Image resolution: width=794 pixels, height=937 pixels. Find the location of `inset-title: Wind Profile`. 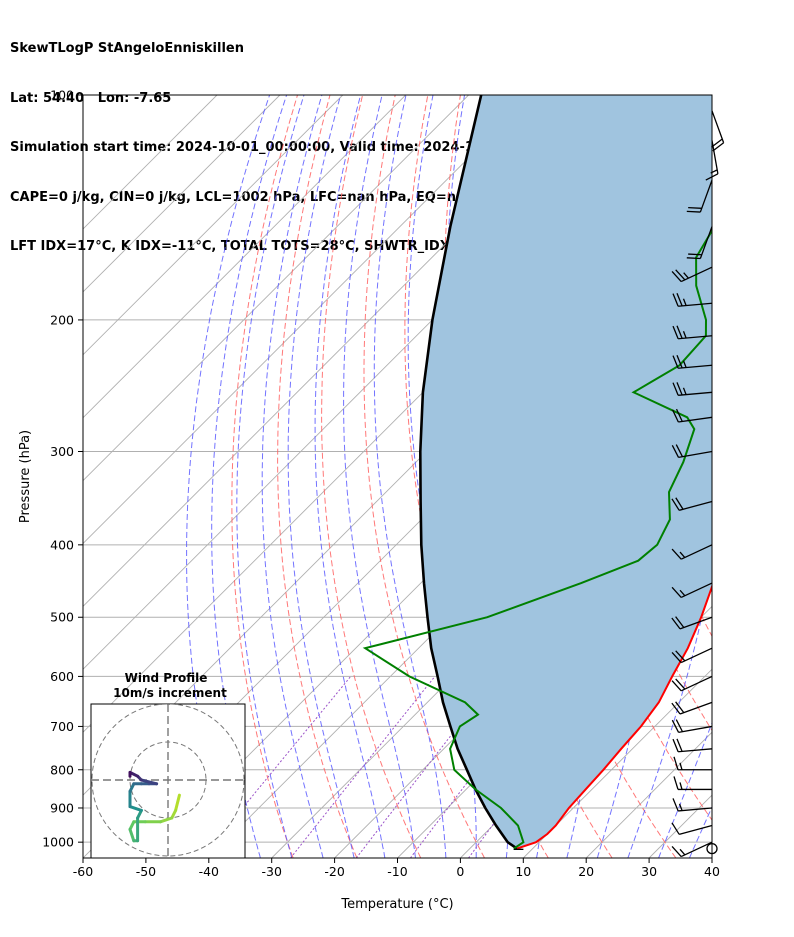

inset-title: Wind Profile is located at coordinates (166, 678).